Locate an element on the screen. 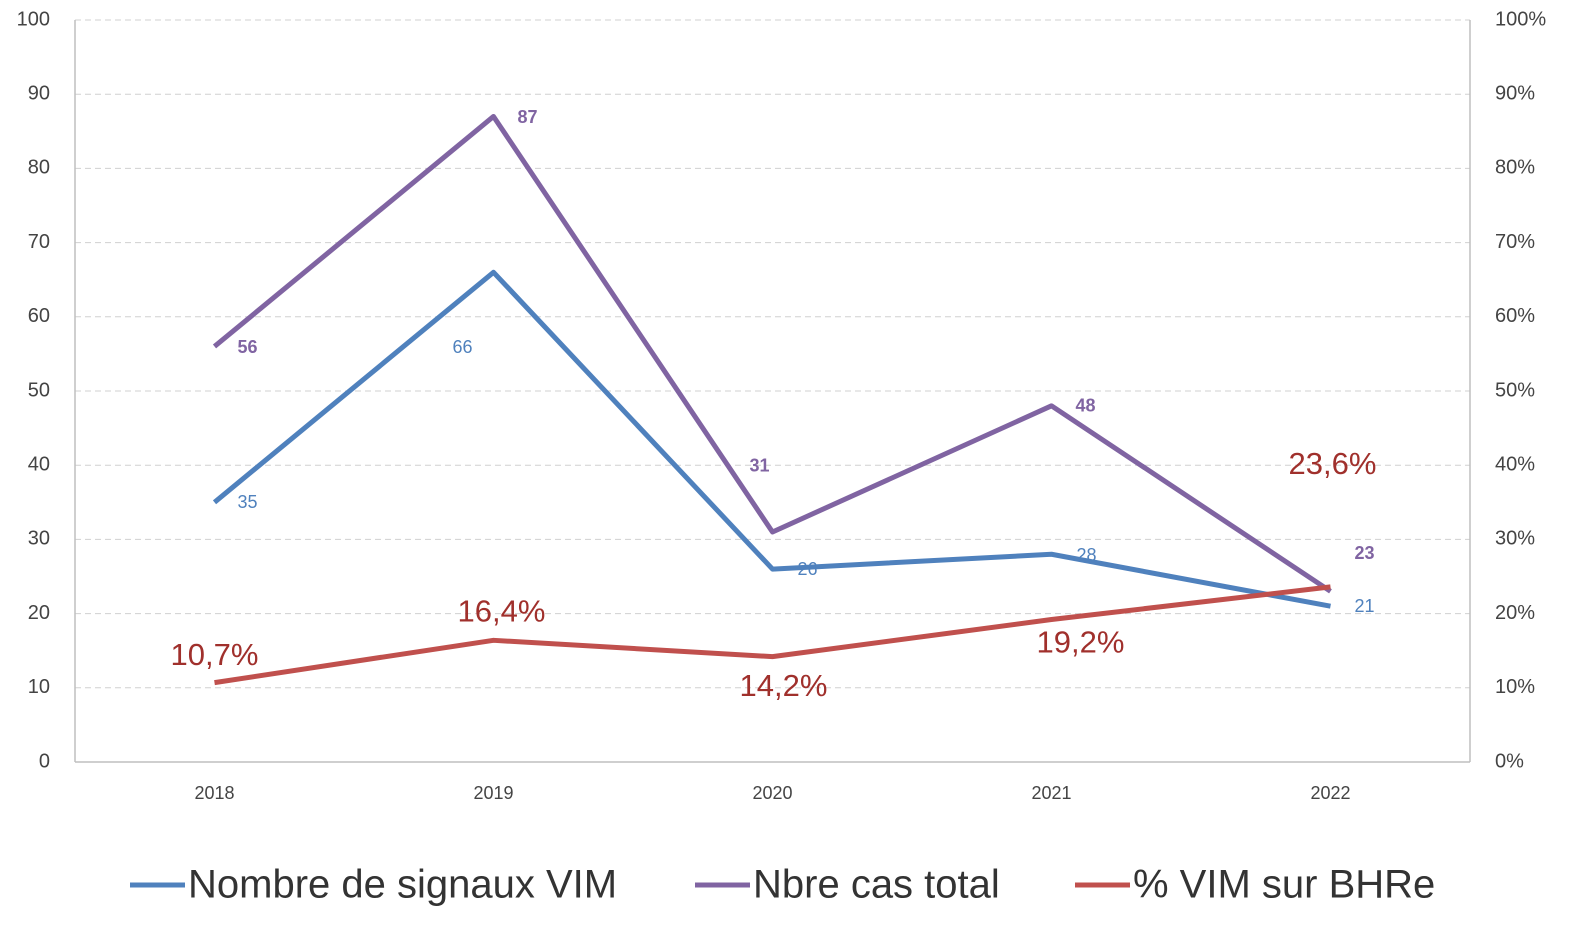  y2-tick-label: 10% is located at coordinates (1515, 687).